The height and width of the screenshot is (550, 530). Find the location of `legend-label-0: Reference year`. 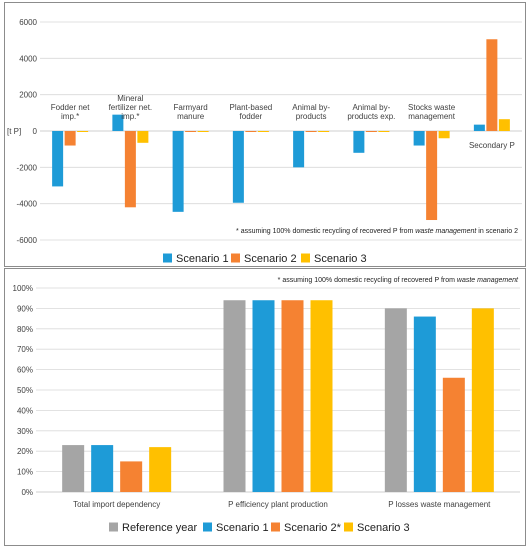

legend-label-0: Reference year is located at coordinates (160, 528).